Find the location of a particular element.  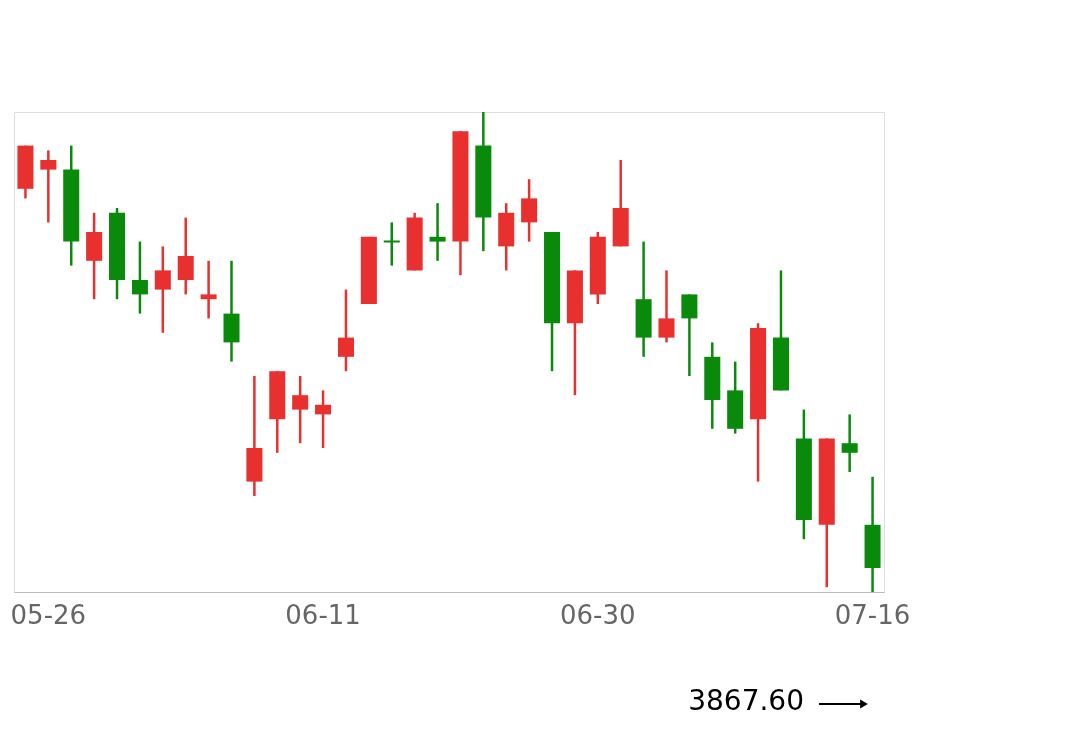

x-tick-label: 06-30 is located at coordinates (598, 614).